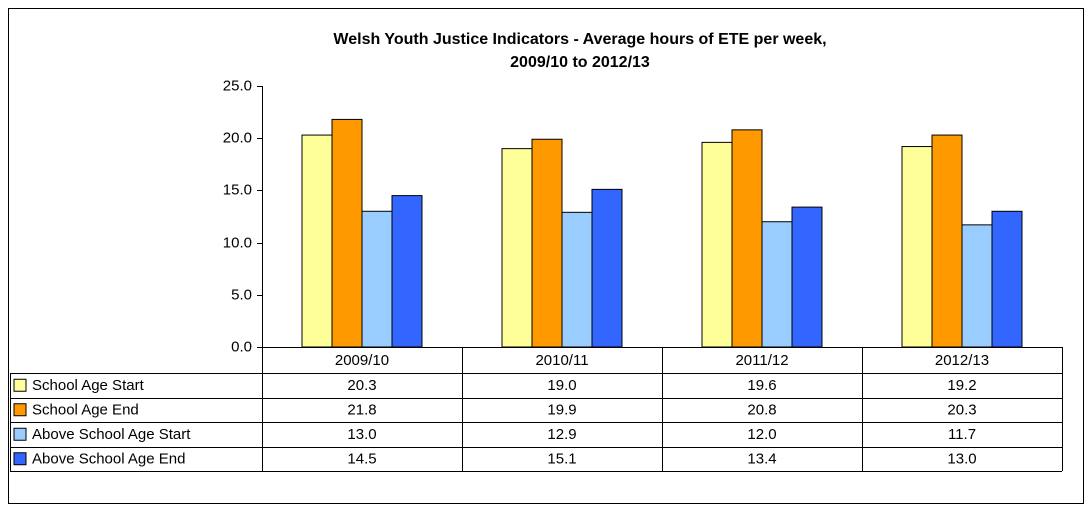  Describe the element at coordinates (561, 410) in the screenshot. I see `table-value: 19.9` at that location.